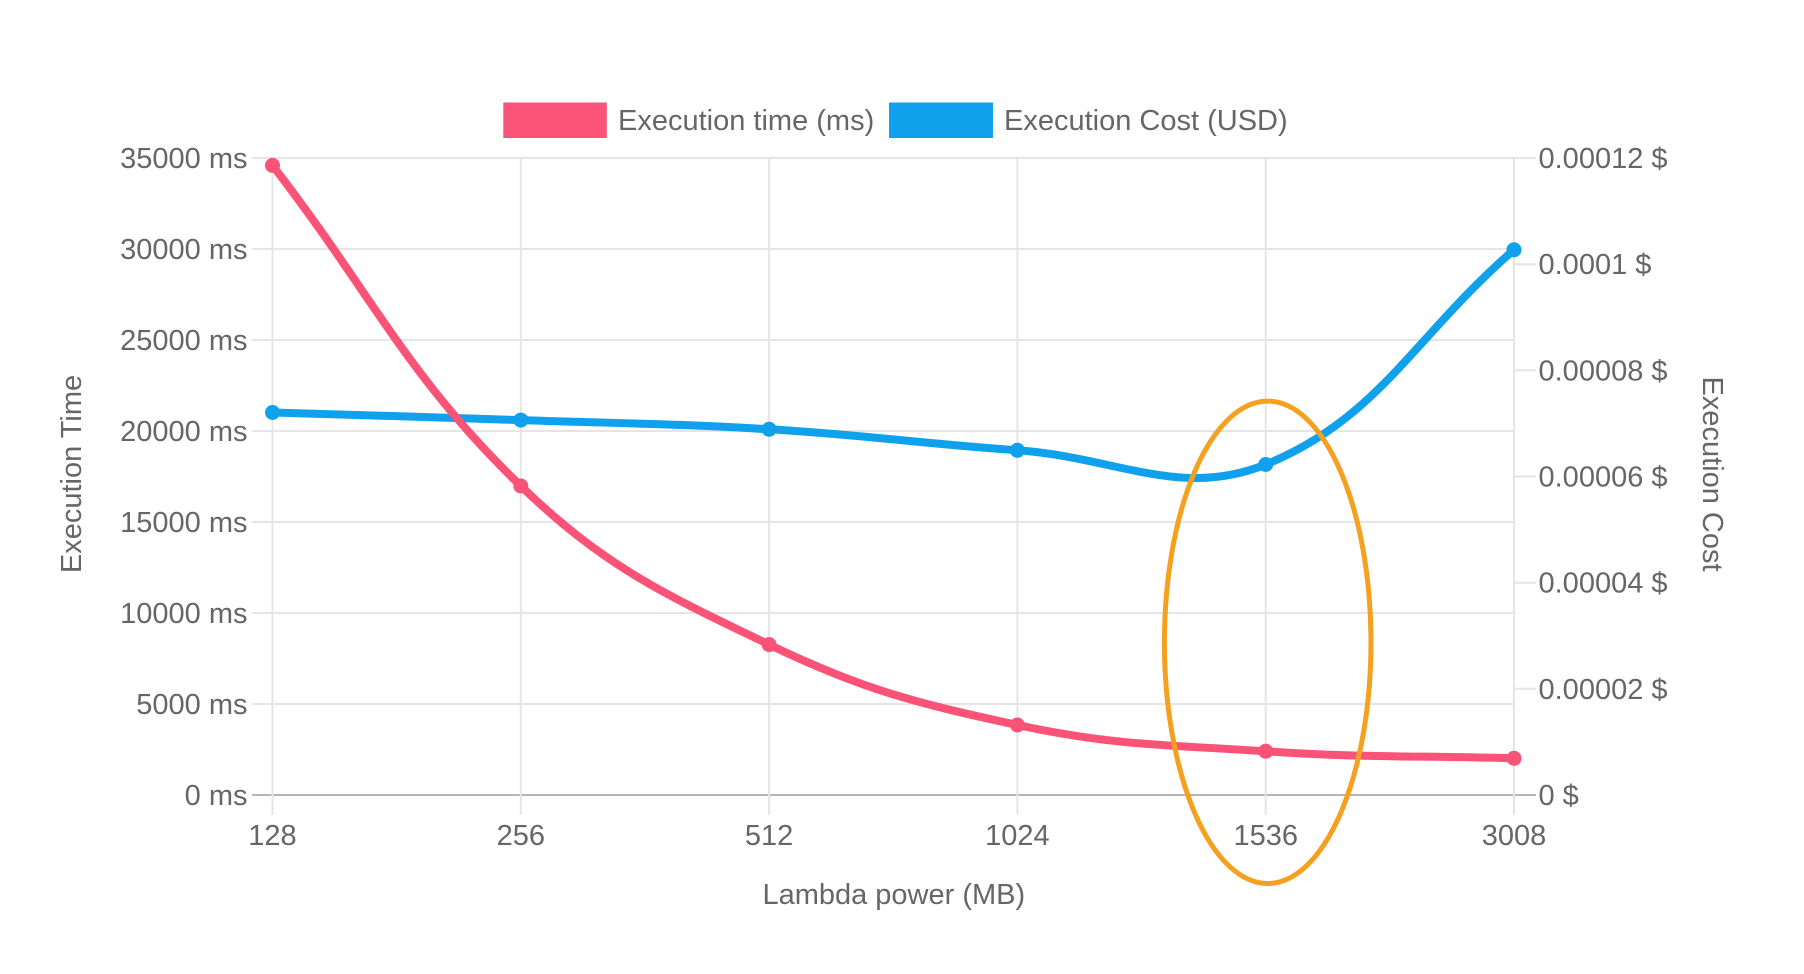 The width and height of the screenshot is (1804, 974). Describe the element at coordinates (893, 895) in the screenshot. I see `svg-text: Lambda power (MB)` at that location.